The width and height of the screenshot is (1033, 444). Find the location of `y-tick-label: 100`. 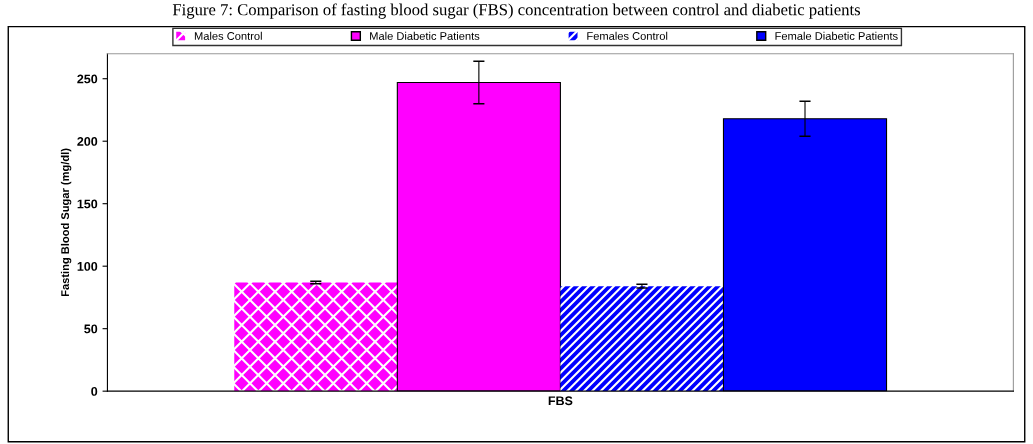

y-tick-label: 100 is located at coordinates (87, 266).